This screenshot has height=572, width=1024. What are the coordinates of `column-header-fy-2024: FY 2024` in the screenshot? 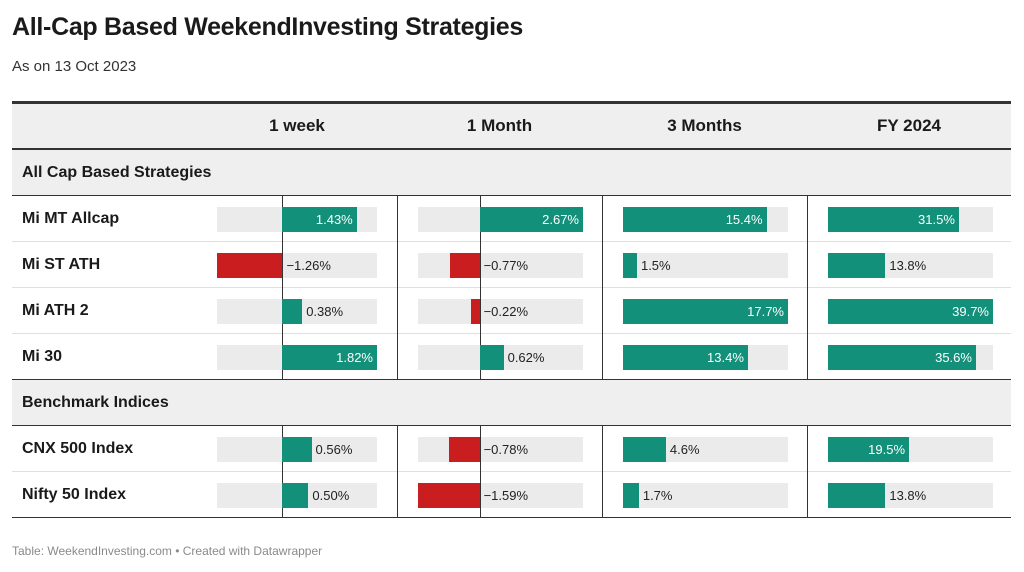 It's located at (909, 125).